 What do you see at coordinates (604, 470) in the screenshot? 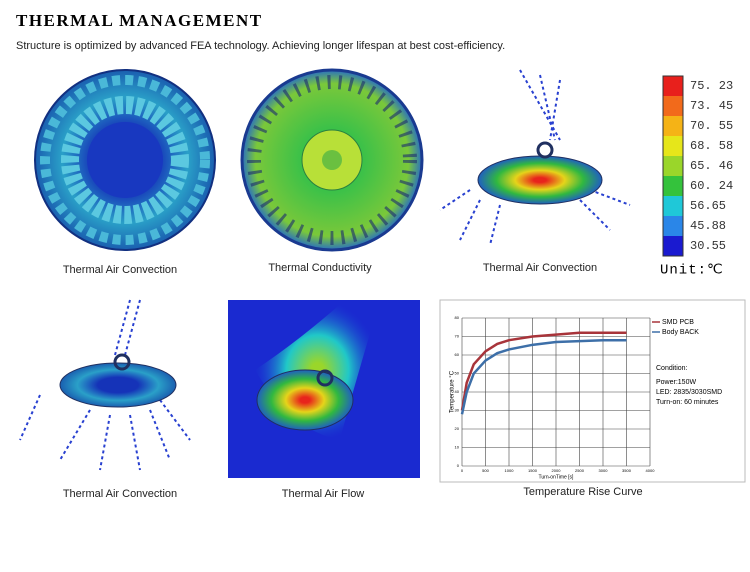
I see `x-tick-label: 3000` at bounding box center [604, 470].